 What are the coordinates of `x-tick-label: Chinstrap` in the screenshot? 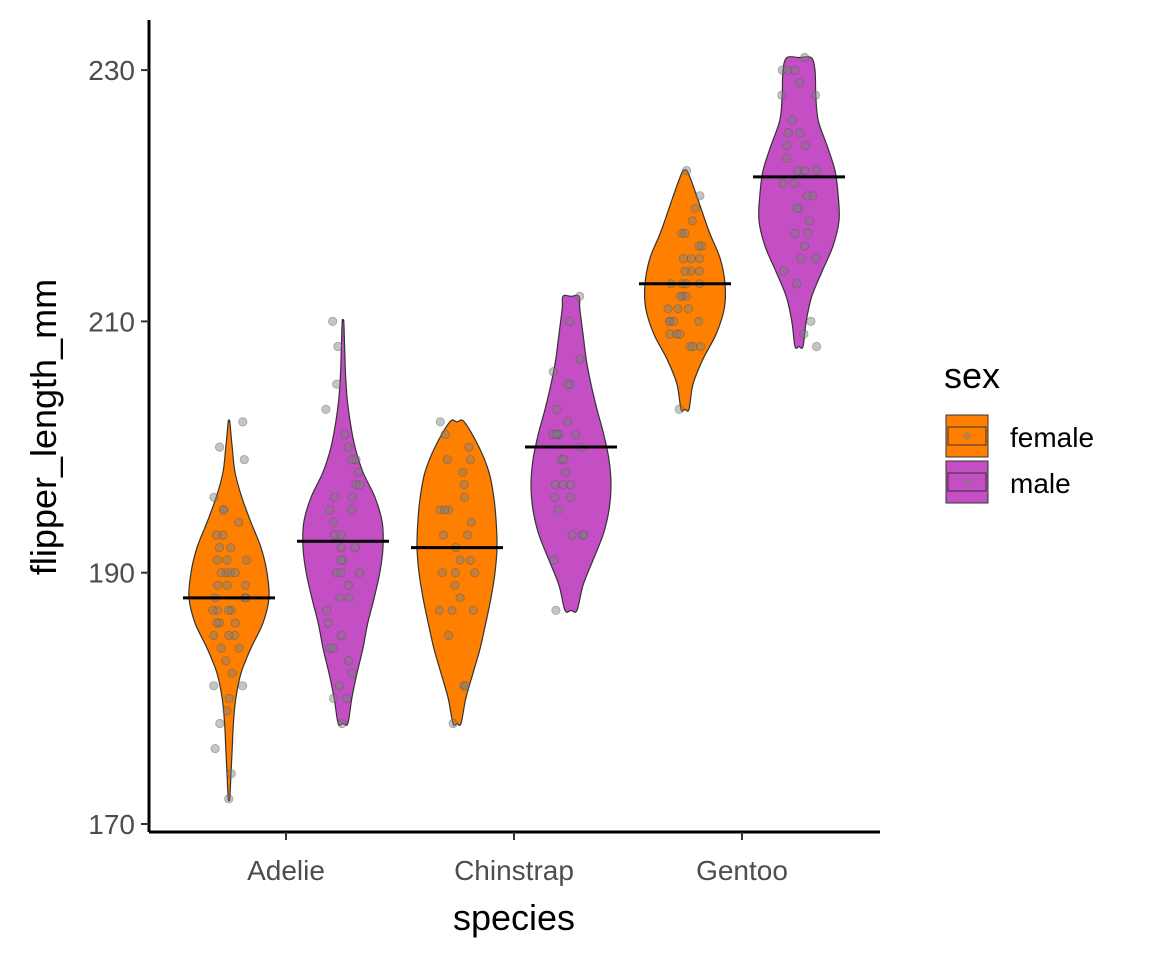 It's located at (514, 870).